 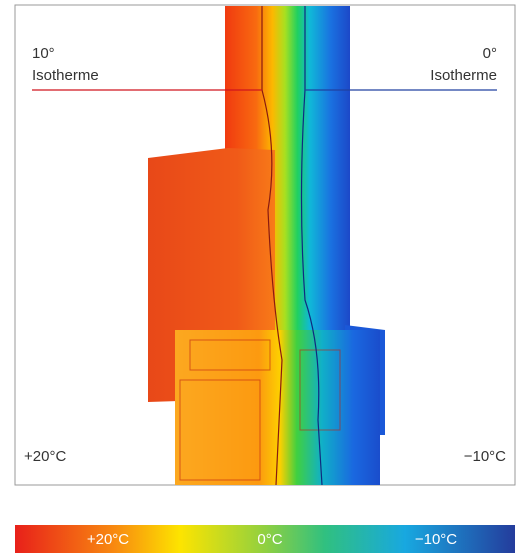 I want to click on isotherm-value: 0°, so click(x=490, y=53).